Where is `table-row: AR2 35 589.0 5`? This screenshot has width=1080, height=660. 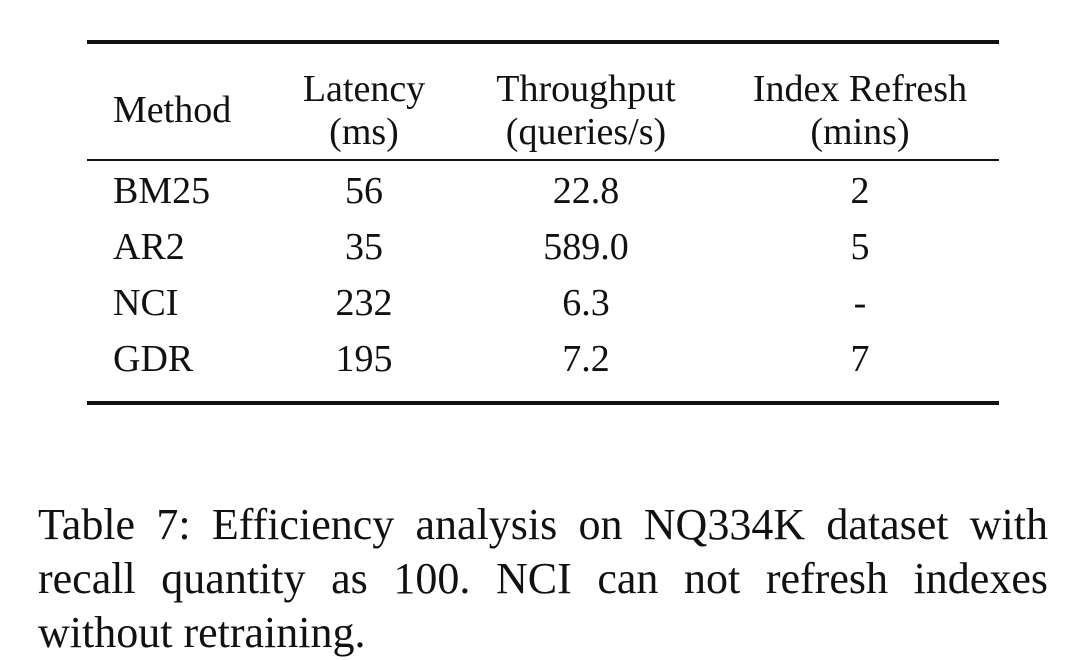 table-row: AR2 35 589.0 5 is located at coordinates (543, 247).